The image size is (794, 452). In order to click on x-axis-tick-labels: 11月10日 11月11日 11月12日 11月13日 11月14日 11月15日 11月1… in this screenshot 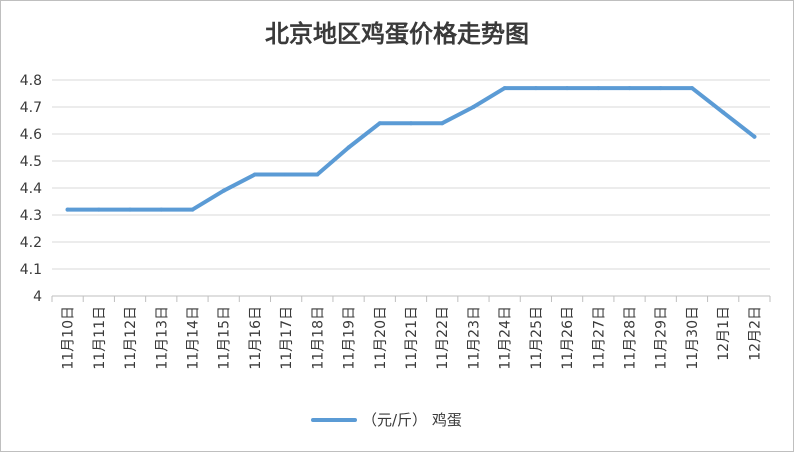, I will do `click(412, 338)`.